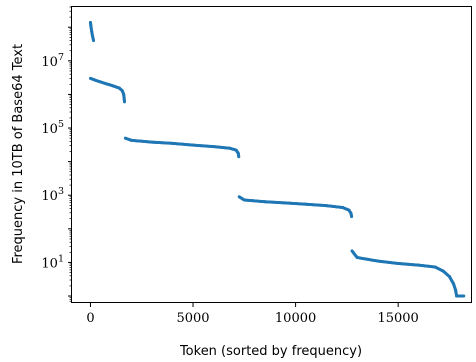 The height and width of the screenshot is (362, 476). Describe the element at coordinates (397, 318) in the screenshot. I see `x-tick-label: 15000` at that location.